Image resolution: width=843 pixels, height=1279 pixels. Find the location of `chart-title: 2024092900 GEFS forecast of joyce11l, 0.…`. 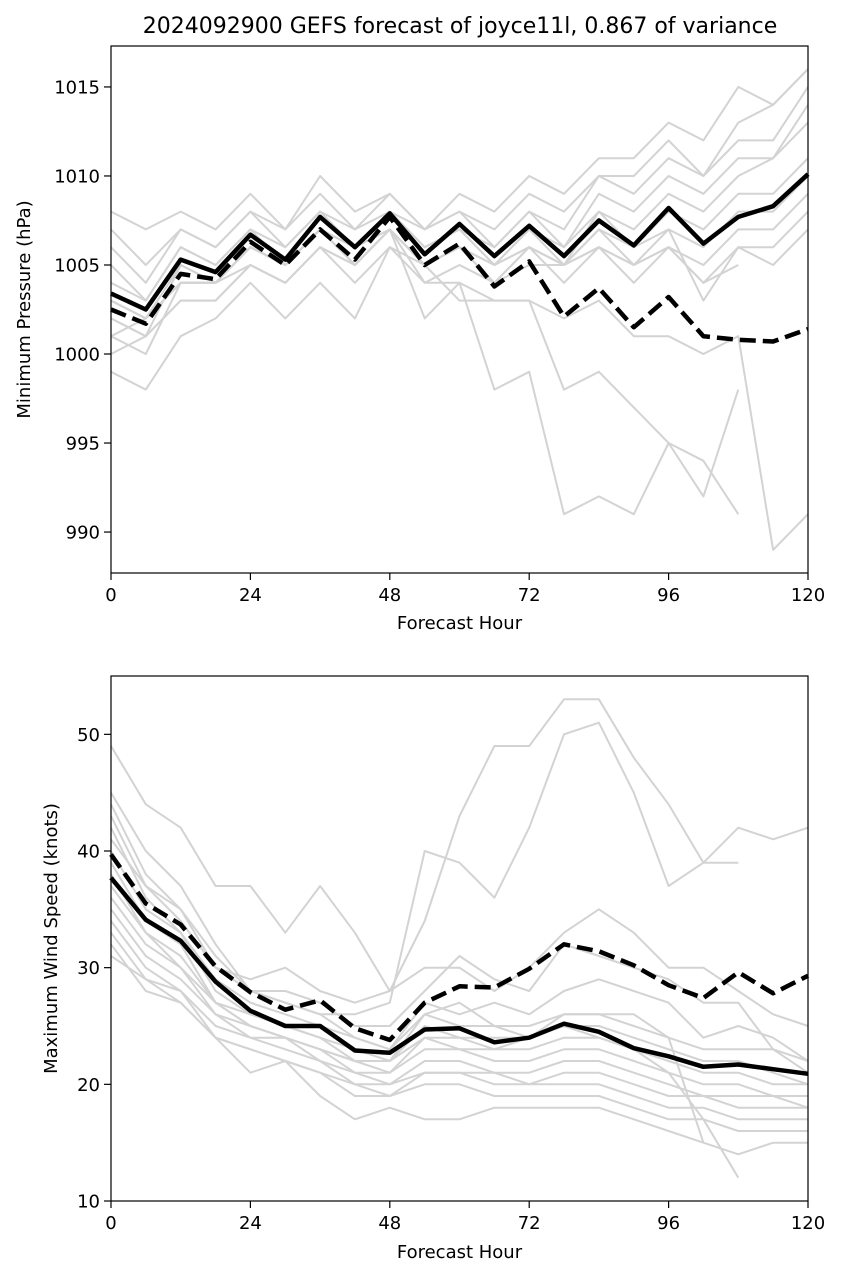

chart-title: 2024092900 GEFS forecast of joyce11l, 0.… is located at coordinates (460, 26).